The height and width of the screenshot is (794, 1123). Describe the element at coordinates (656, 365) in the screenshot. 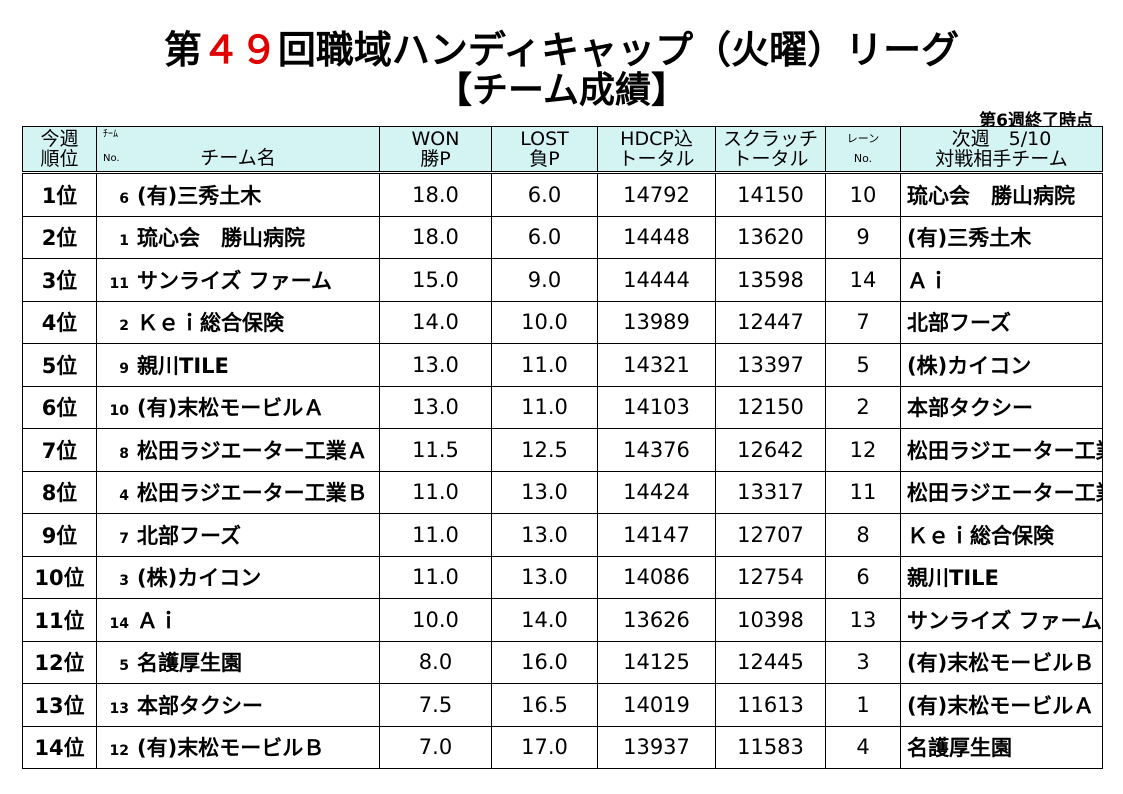

I see `hdcp-total-cell: 14321` at that location.